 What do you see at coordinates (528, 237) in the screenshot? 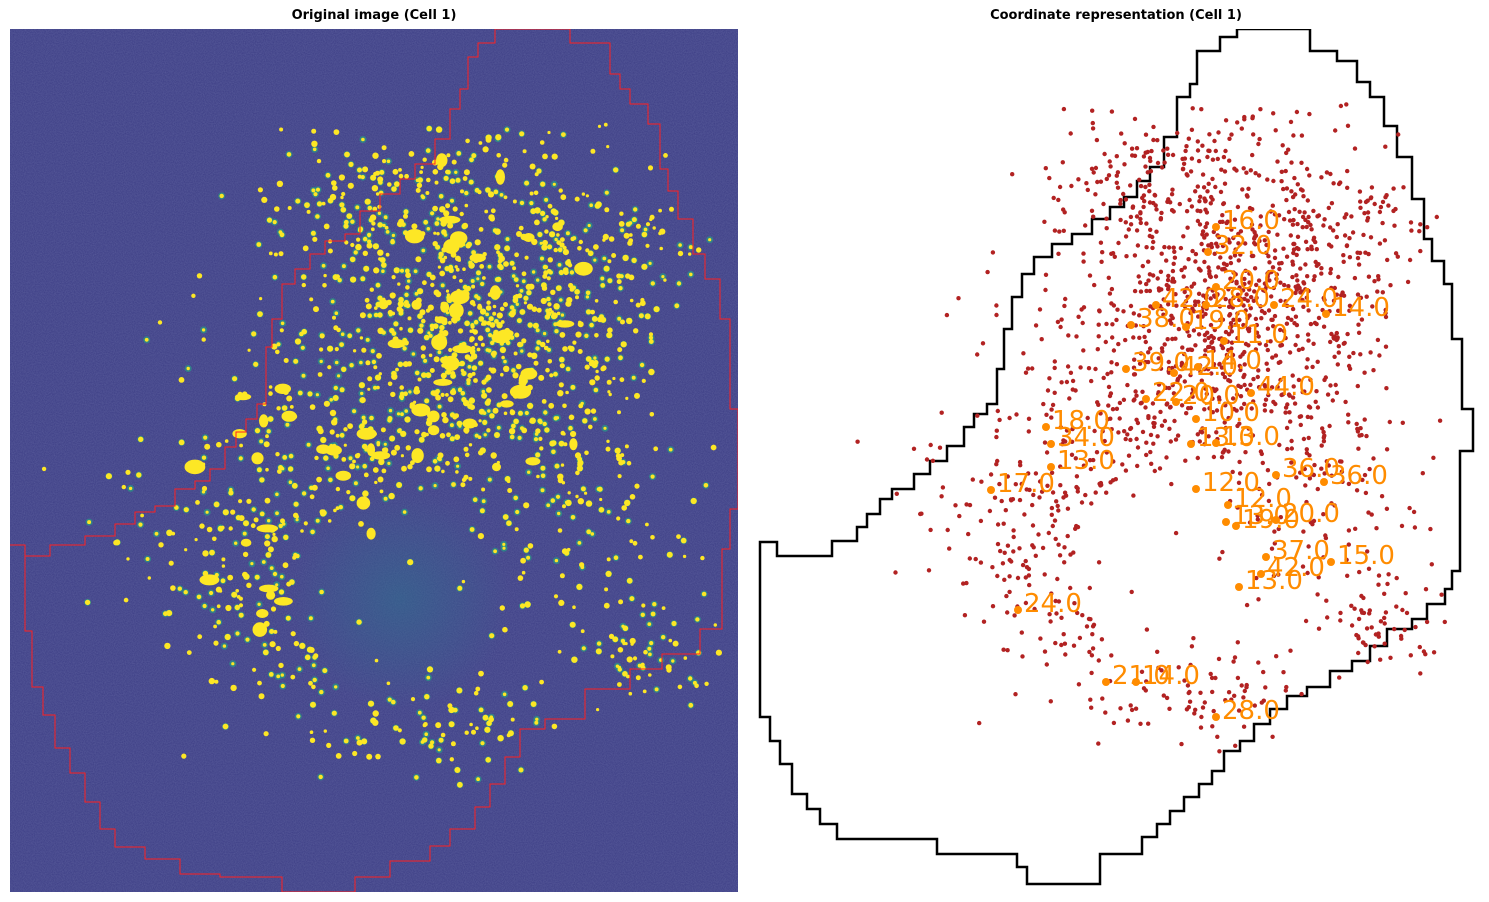
I see `spot-aggregate` at bounding box center [528, 237].